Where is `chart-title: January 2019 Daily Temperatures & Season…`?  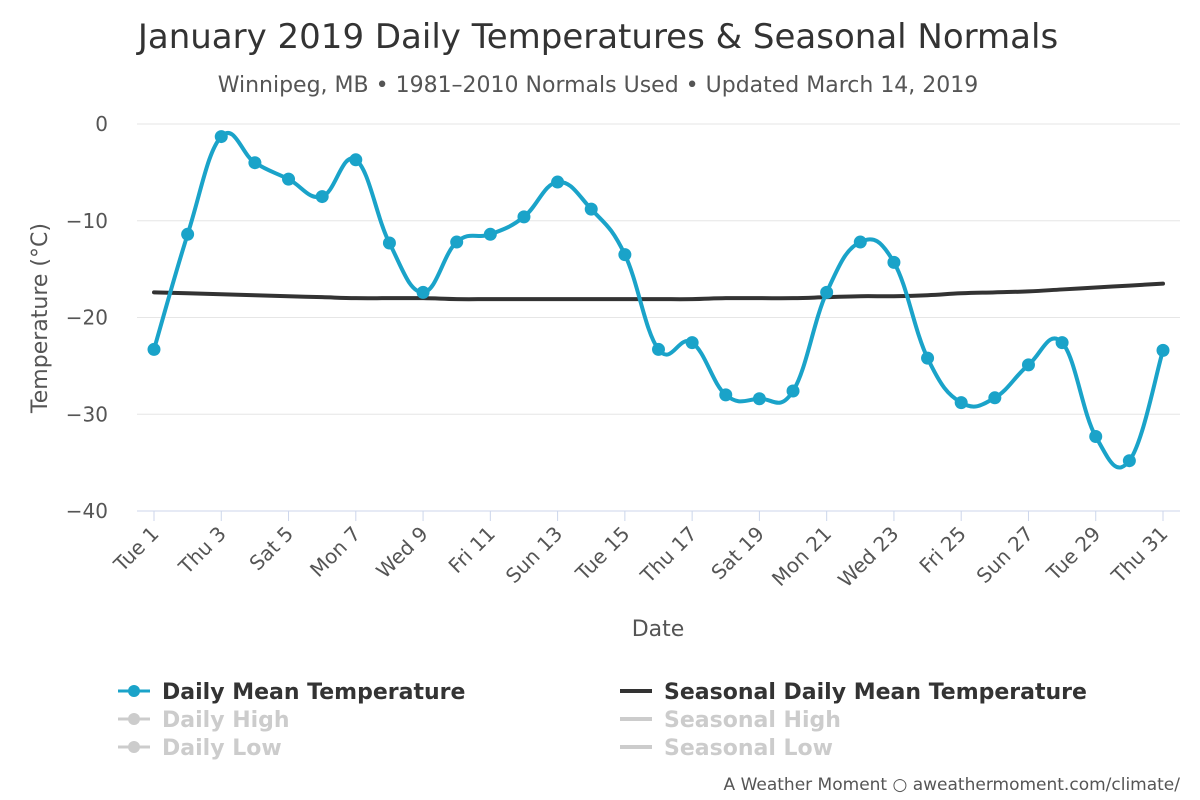 chart-title: January 2019 Daily Temperatures & Season… is located at coordinates (597, 37).